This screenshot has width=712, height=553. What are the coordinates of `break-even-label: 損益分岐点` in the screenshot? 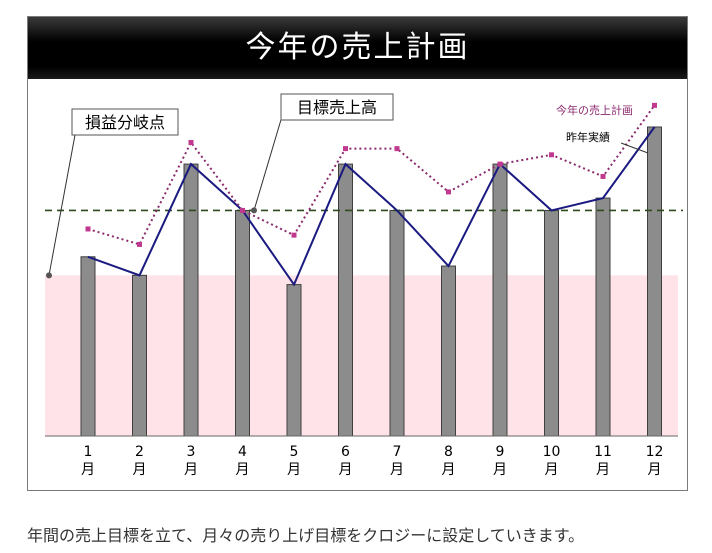 It's located at (125, 122).